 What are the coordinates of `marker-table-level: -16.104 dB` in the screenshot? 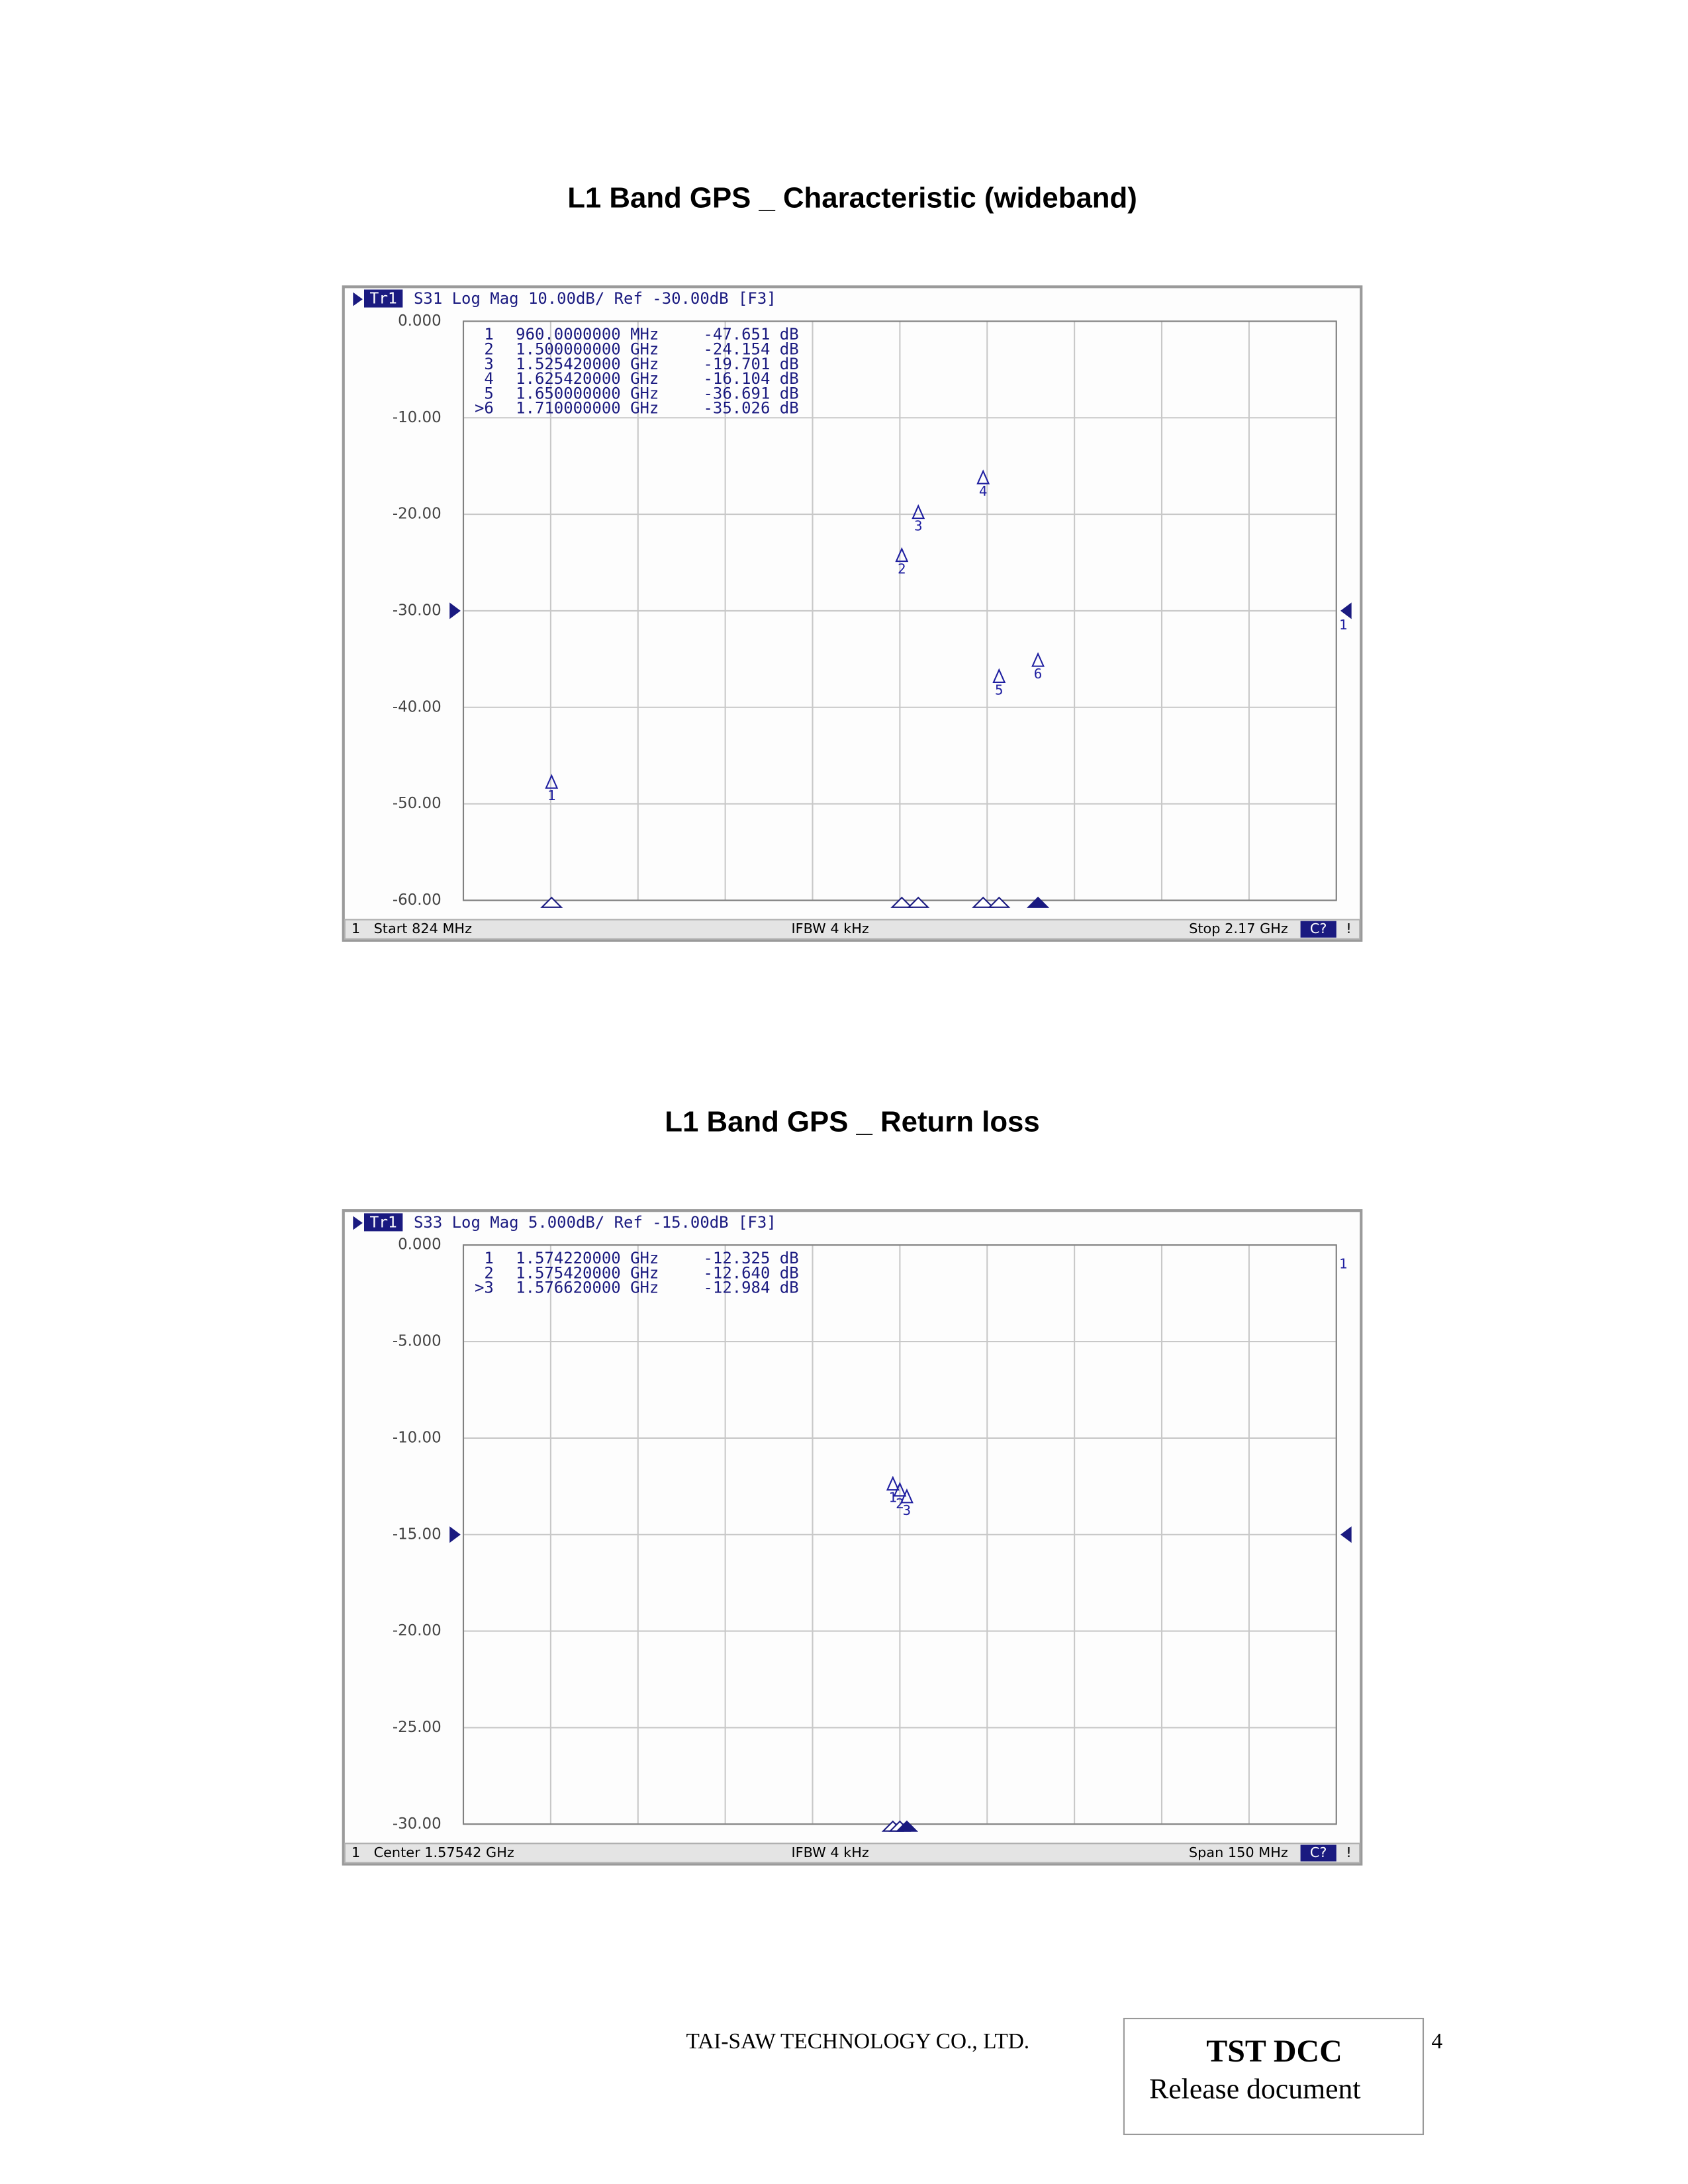 It's located at (751, 378).